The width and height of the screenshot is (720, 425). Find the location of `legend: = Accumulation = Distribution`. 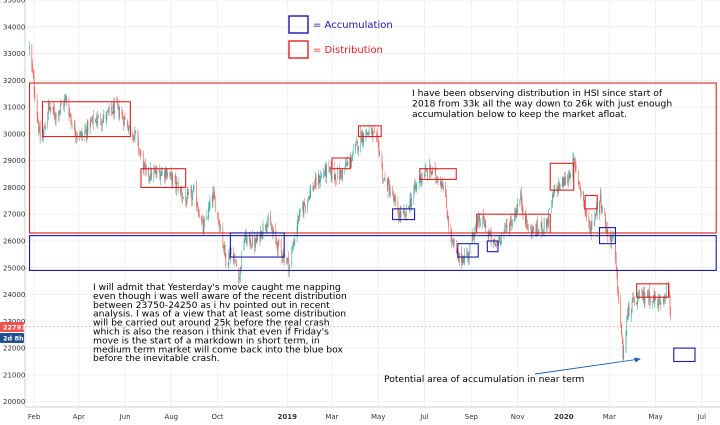

legend: = Accumulation = Distribution is located at coordinates (340, 37).